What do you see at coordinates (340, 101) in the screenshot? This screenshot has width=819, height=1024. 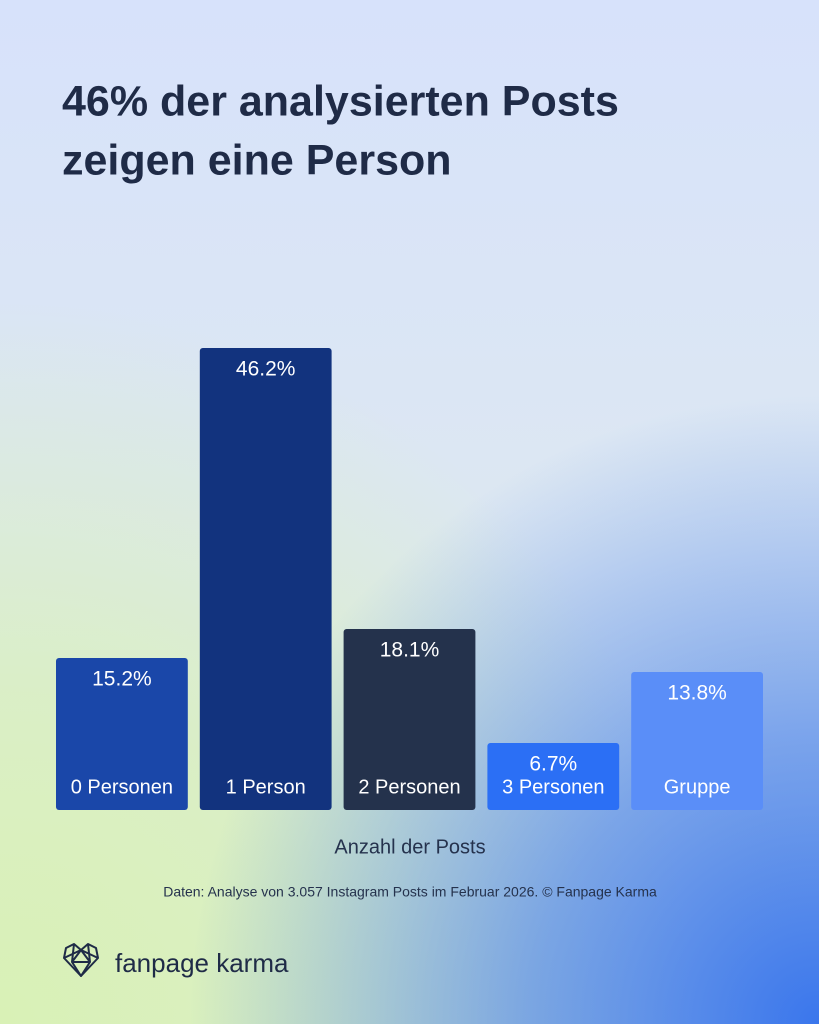 I see `chart-title: 46% der analysierten Posts` at bounding box center [340, 101].